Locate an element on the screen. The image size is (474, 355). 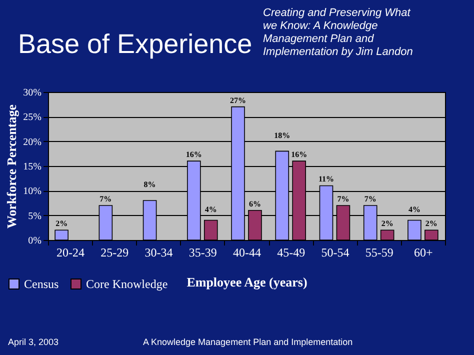
x-tick-label: 60+ is located at coordinates (424, 253).